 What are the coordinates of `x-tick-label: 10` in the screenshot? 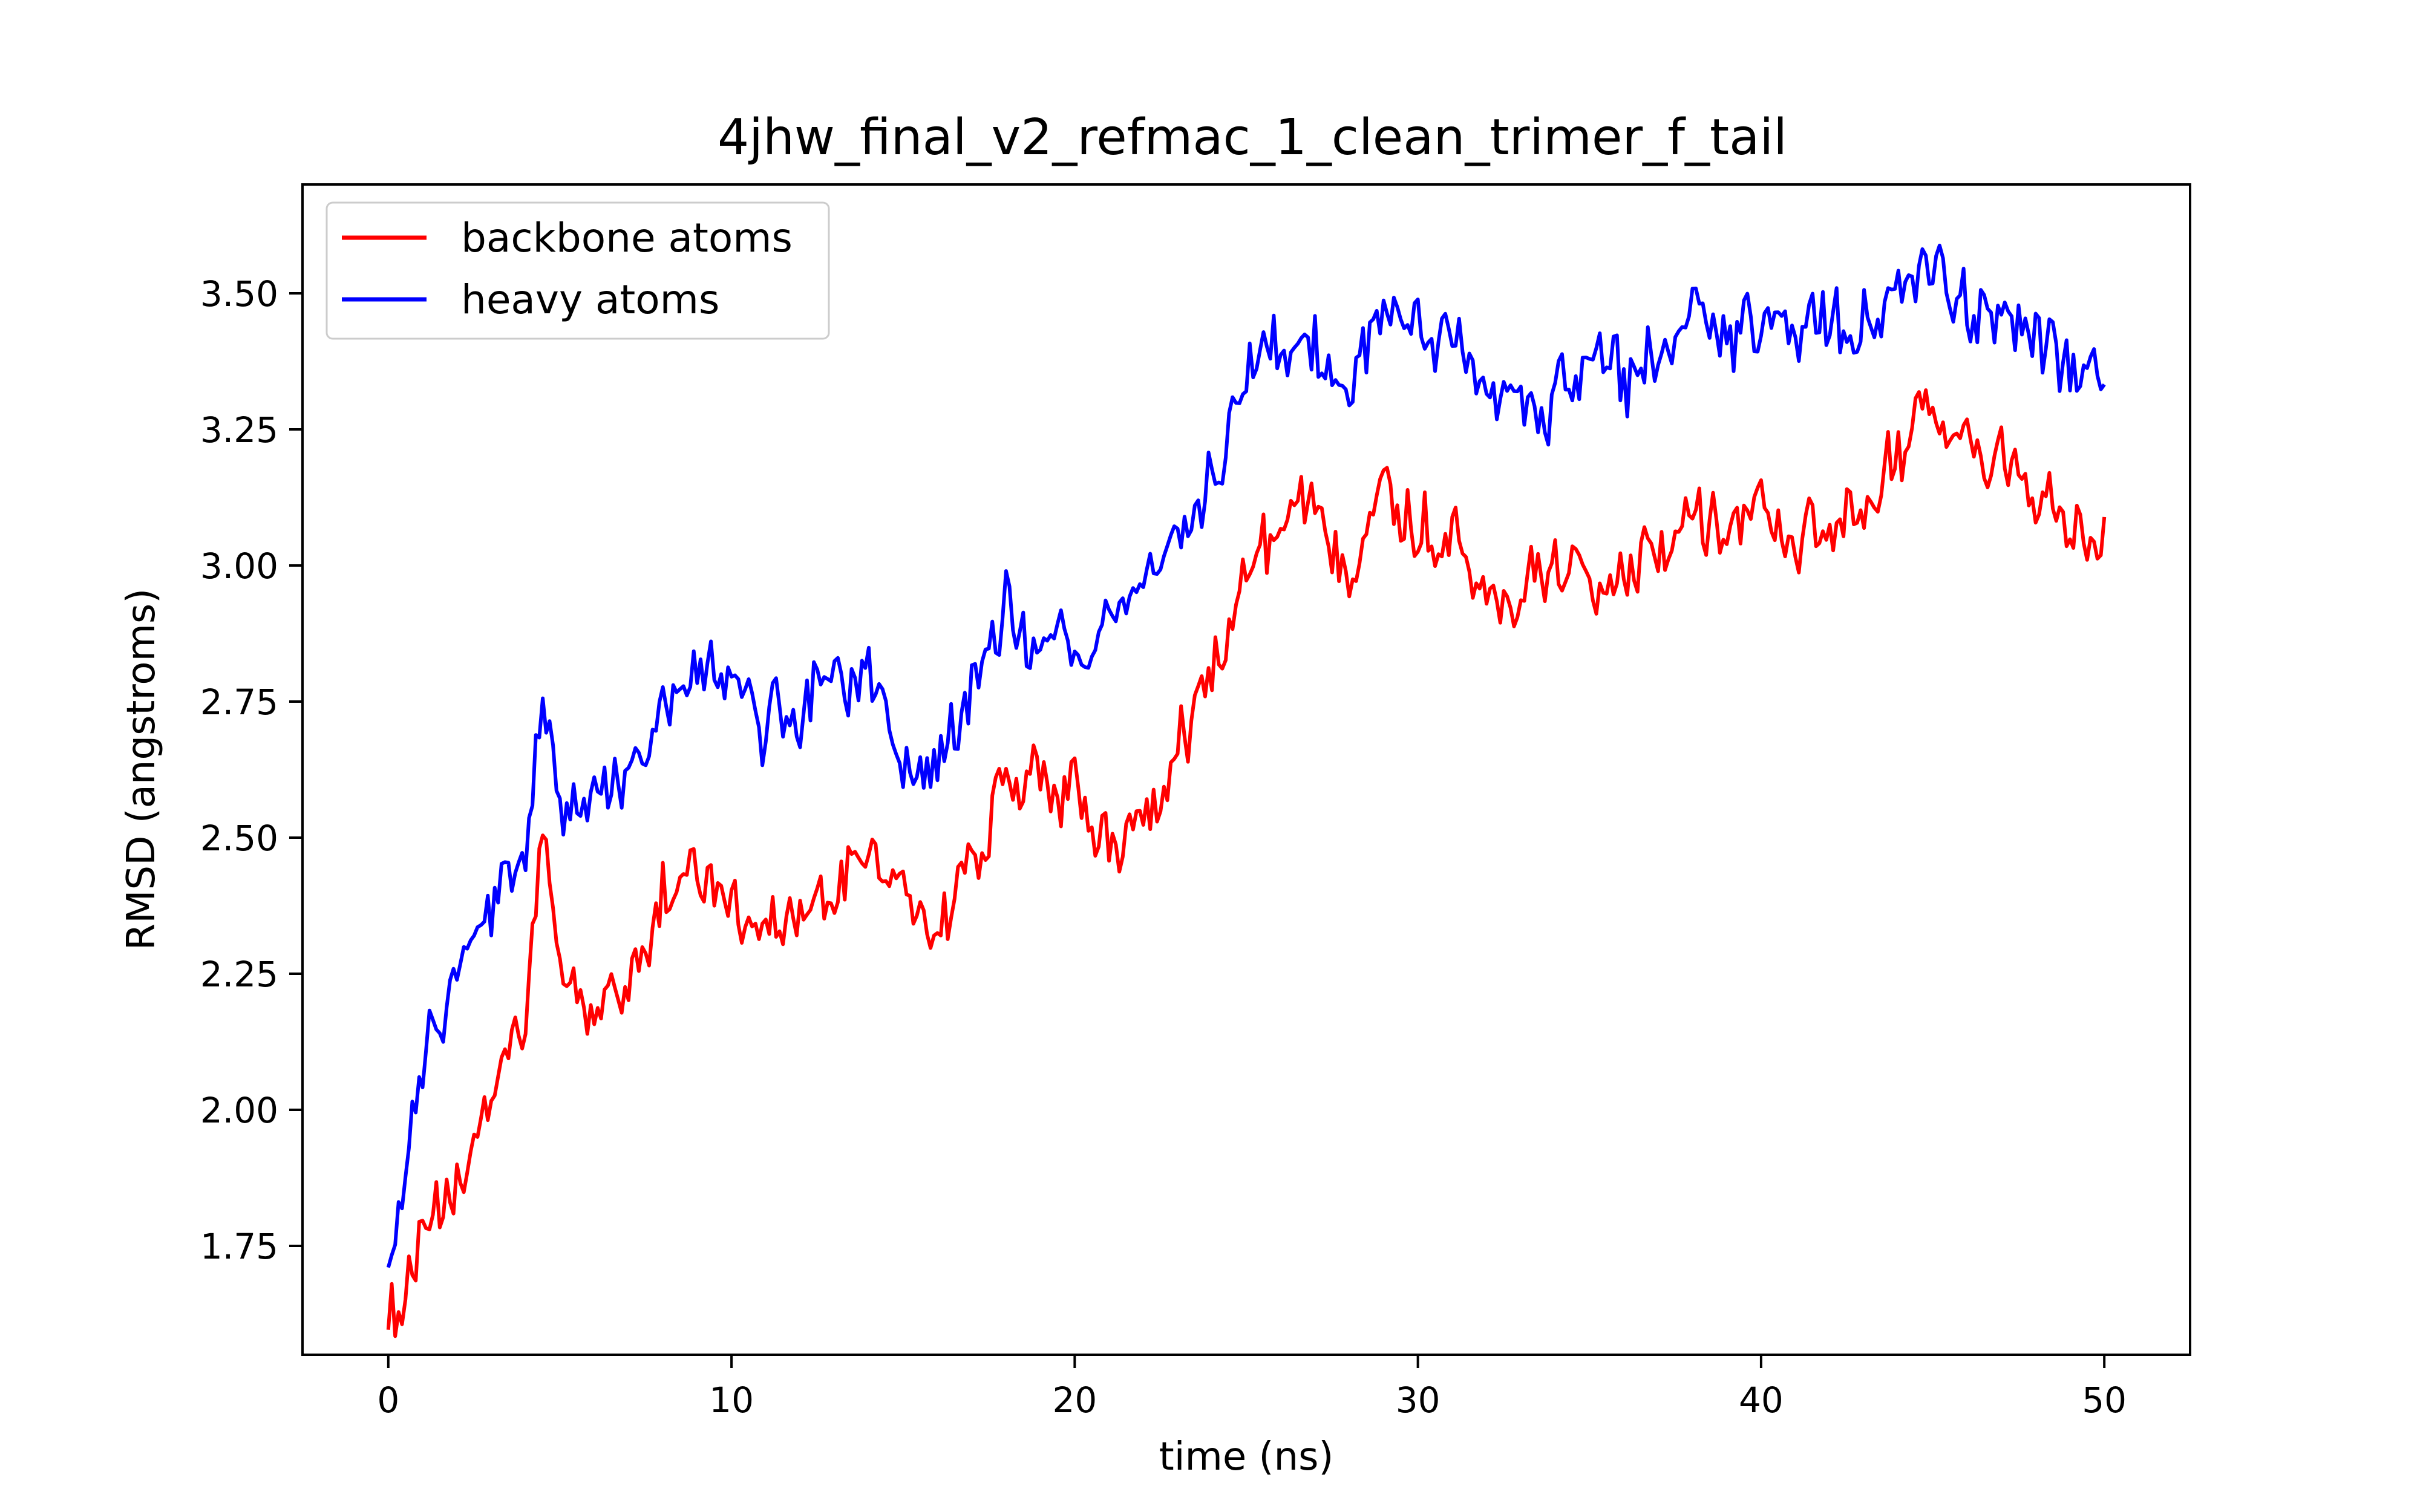 It's located at (732, 1401).